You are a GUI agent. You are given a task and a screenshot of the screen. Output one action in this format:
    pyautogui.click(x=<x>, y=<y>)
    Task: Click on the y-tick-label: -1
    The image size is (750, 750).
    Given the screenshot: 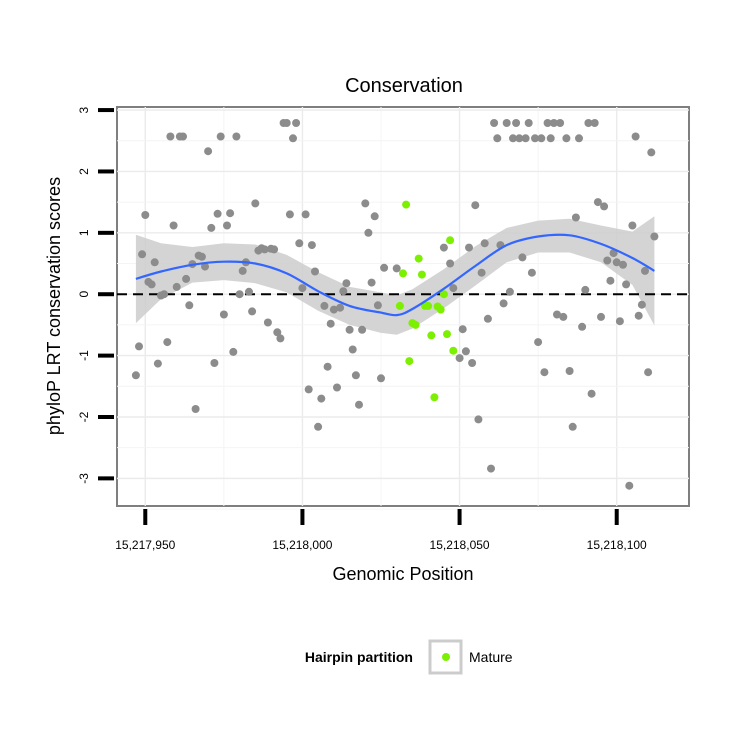 What is the action you would take?
    pyautogui.click(x=84, y=355)
    